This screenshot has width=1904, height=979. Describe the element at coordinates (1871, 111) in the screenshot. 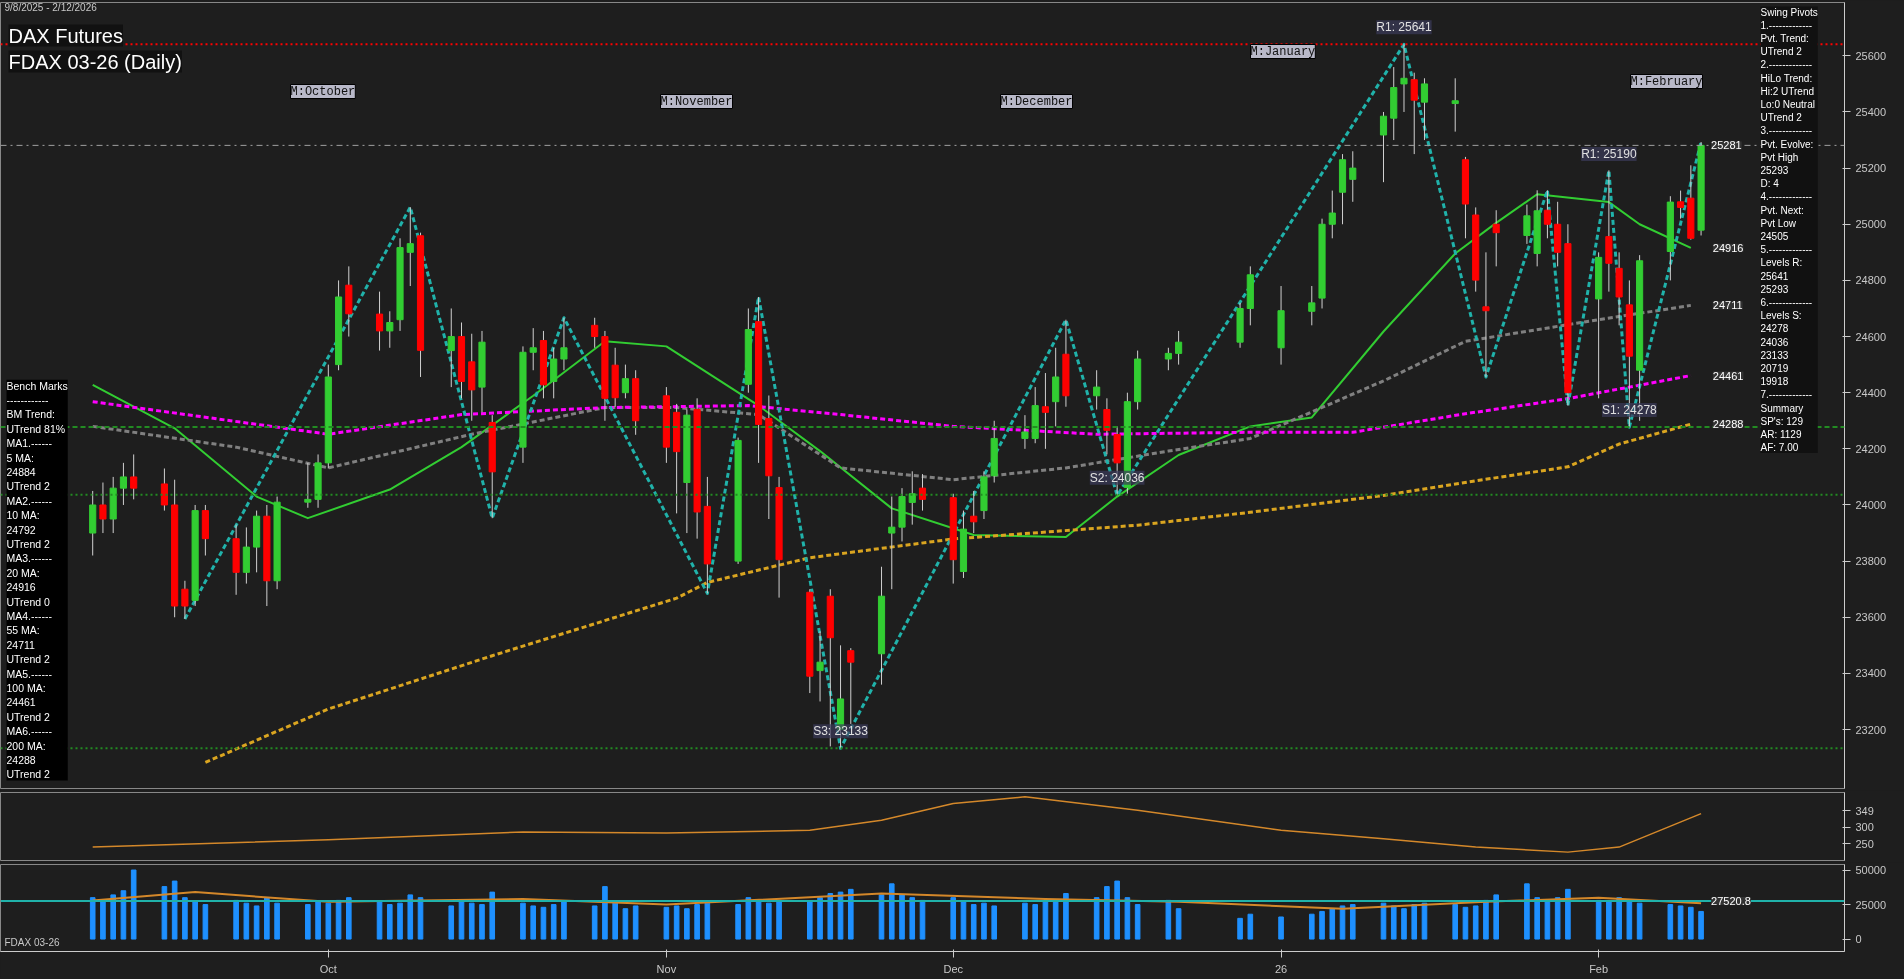

I see `y-tick-label: 25400` at that location.